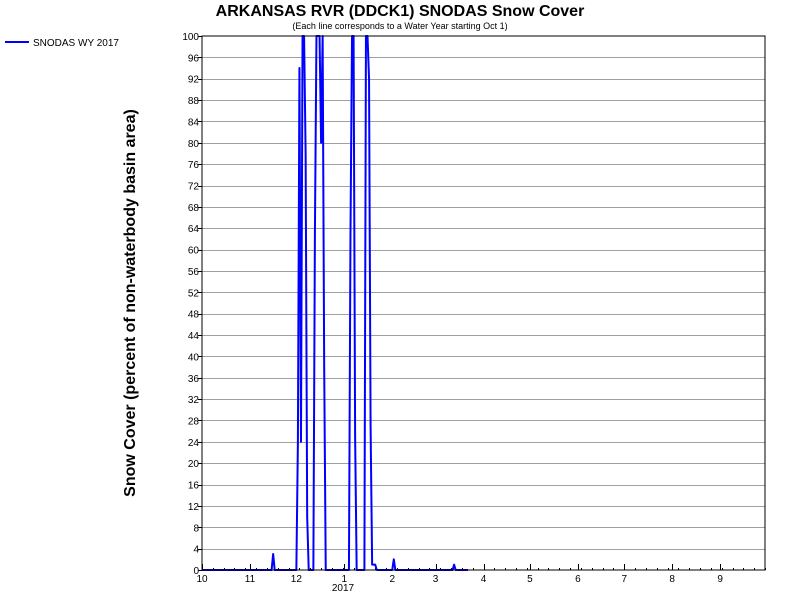  Describe the element at coordinates (196, 528) in the screenshot. I see `y-tick-label: 8` at that location.